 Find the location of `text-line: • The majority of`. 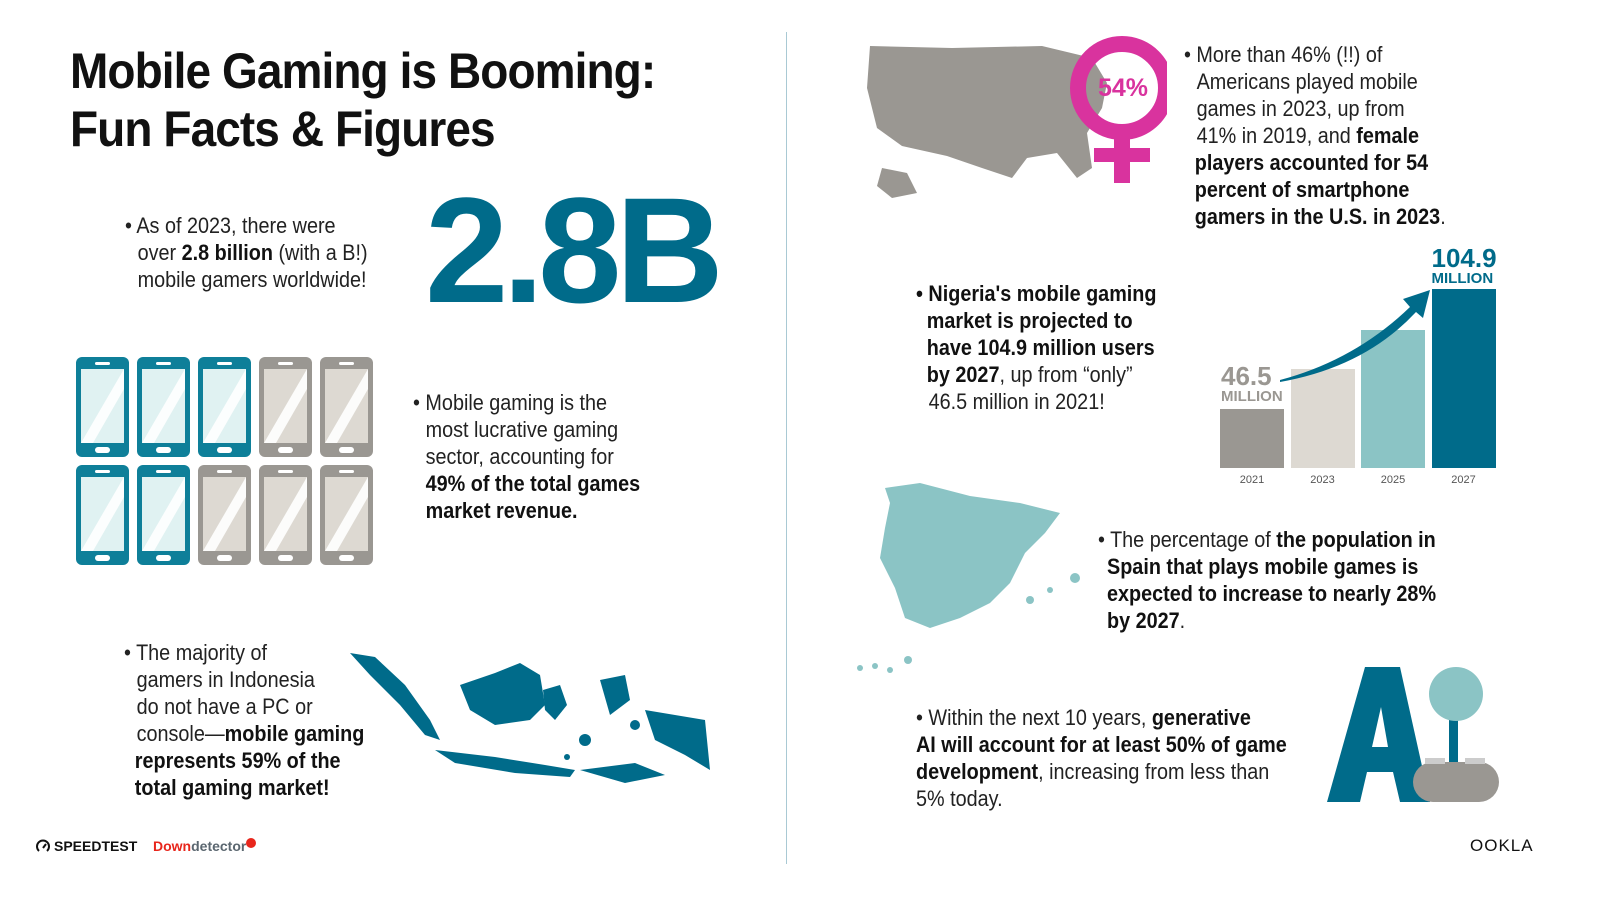

text-line: • The majority of is located at coordinates (196, 652).